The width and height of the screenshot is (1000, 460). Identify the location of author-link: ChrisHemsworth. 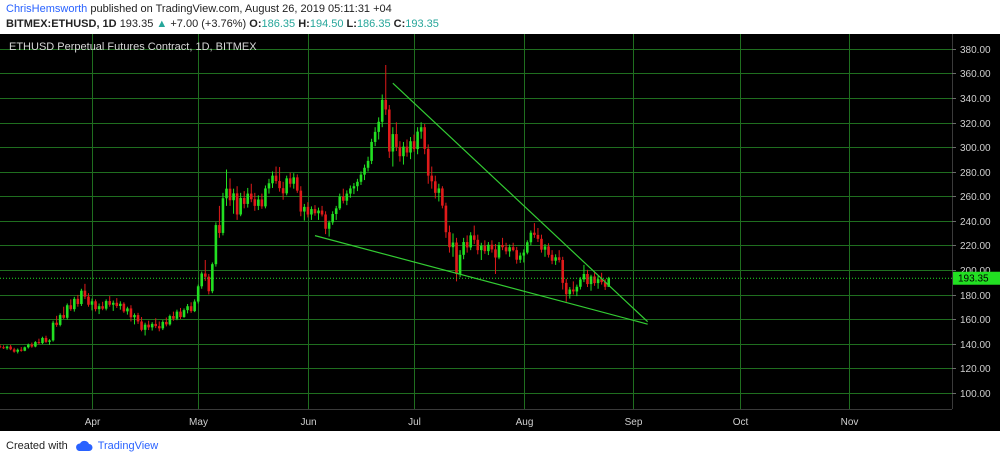
(47, 9).